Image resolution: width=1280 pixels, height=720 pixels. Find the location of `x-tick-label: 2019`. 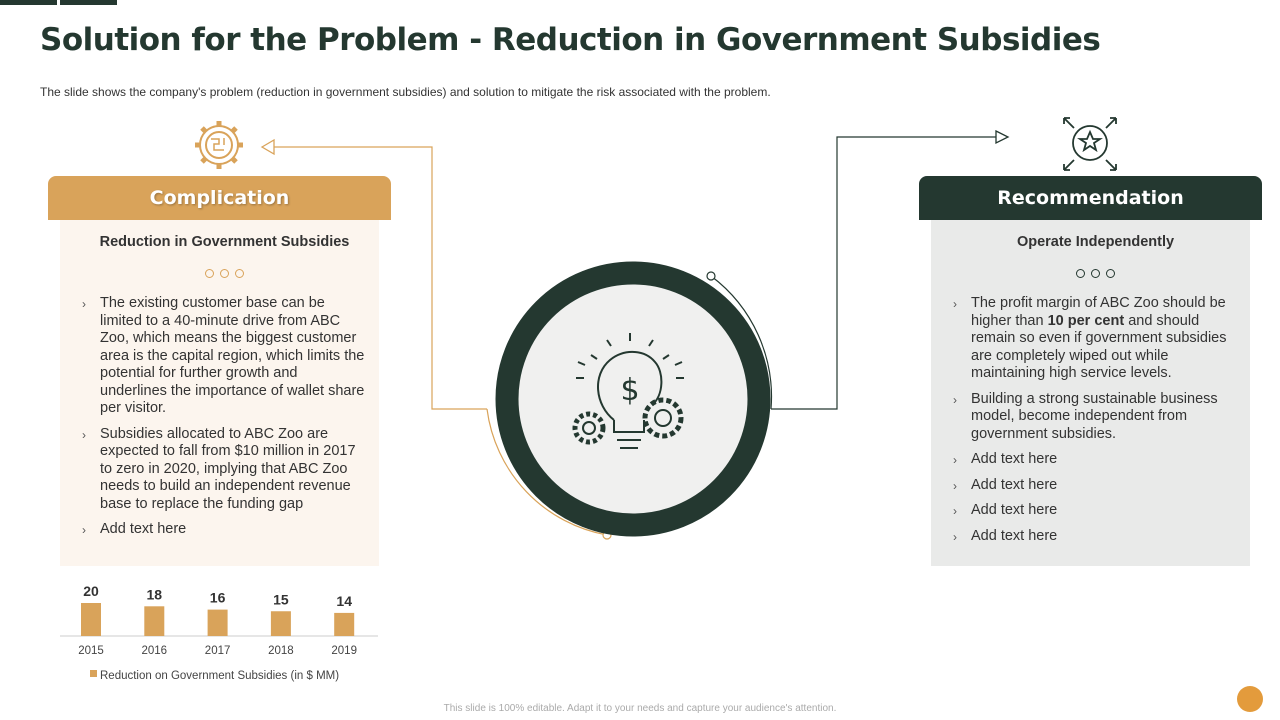

x-tick-label: 2019 is located at coordinates (344, 651).